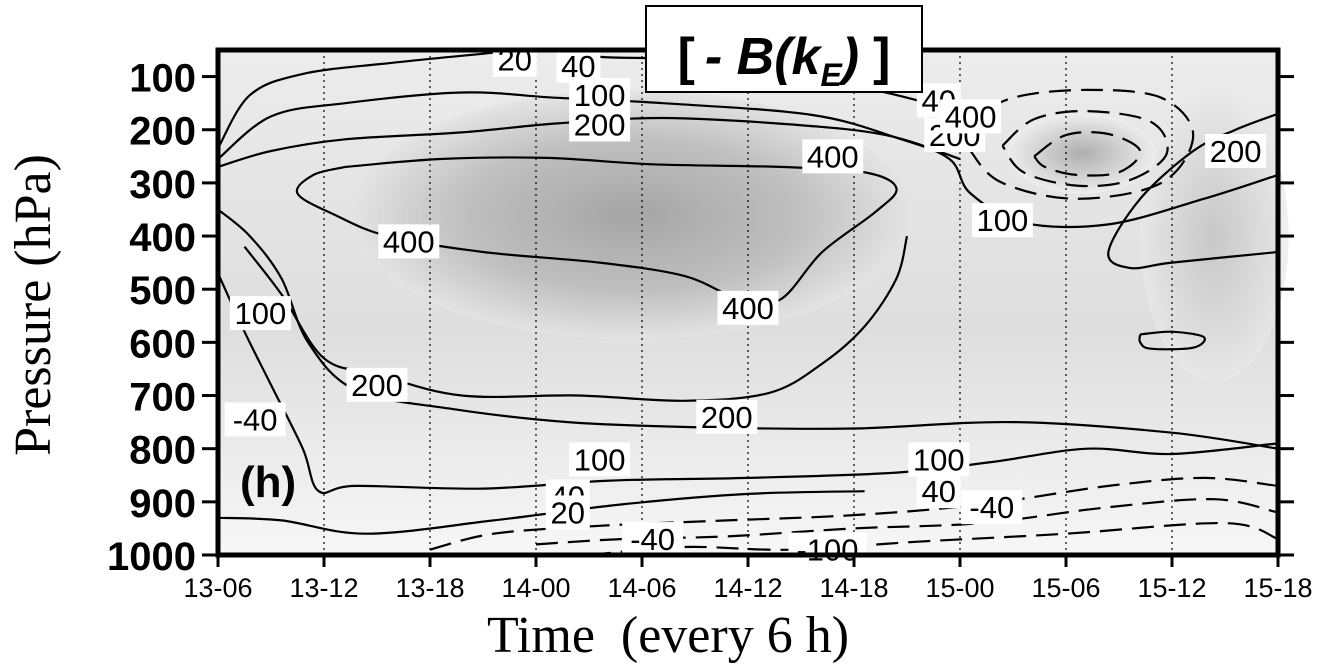 The image size is (1325, 669). What do you see at coordinates (1171, 588) in the screenshot?
I see `x-tick-label: 15-12` at bounding box center [1171, 588].